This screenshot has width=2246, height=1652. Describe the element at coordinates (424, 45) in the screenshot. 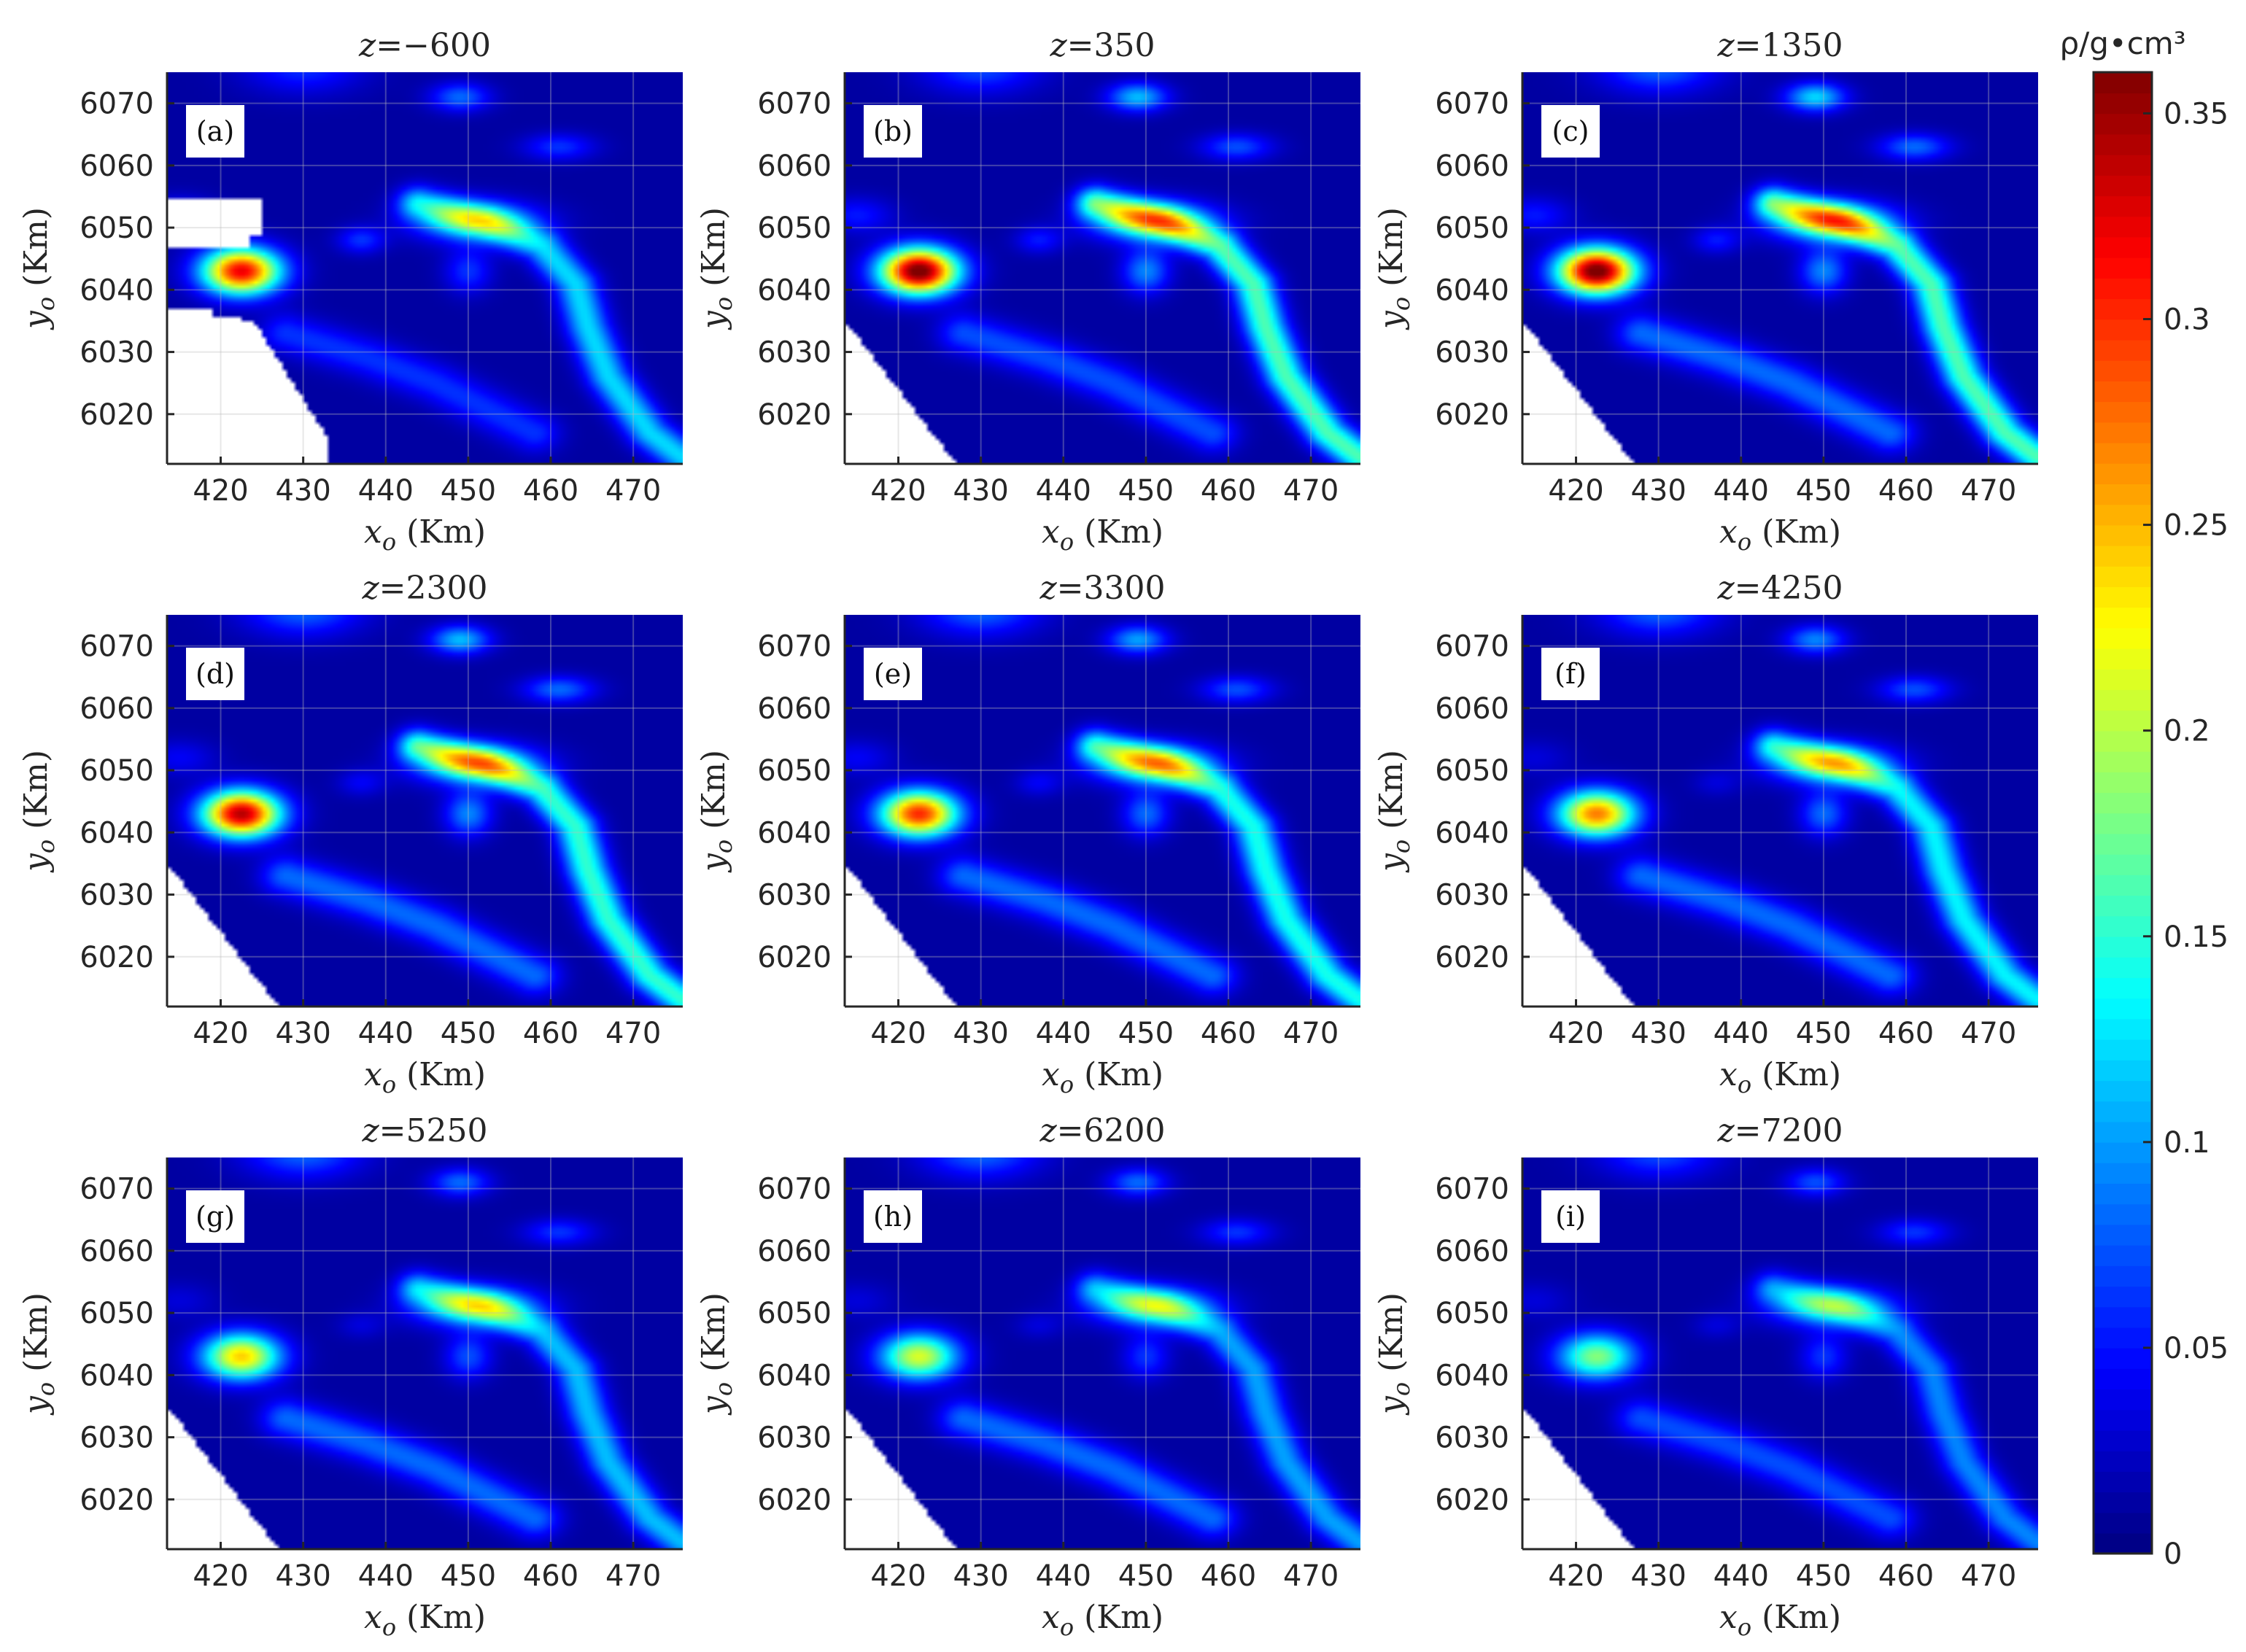

I see `panel-title: z=−600` at that location.